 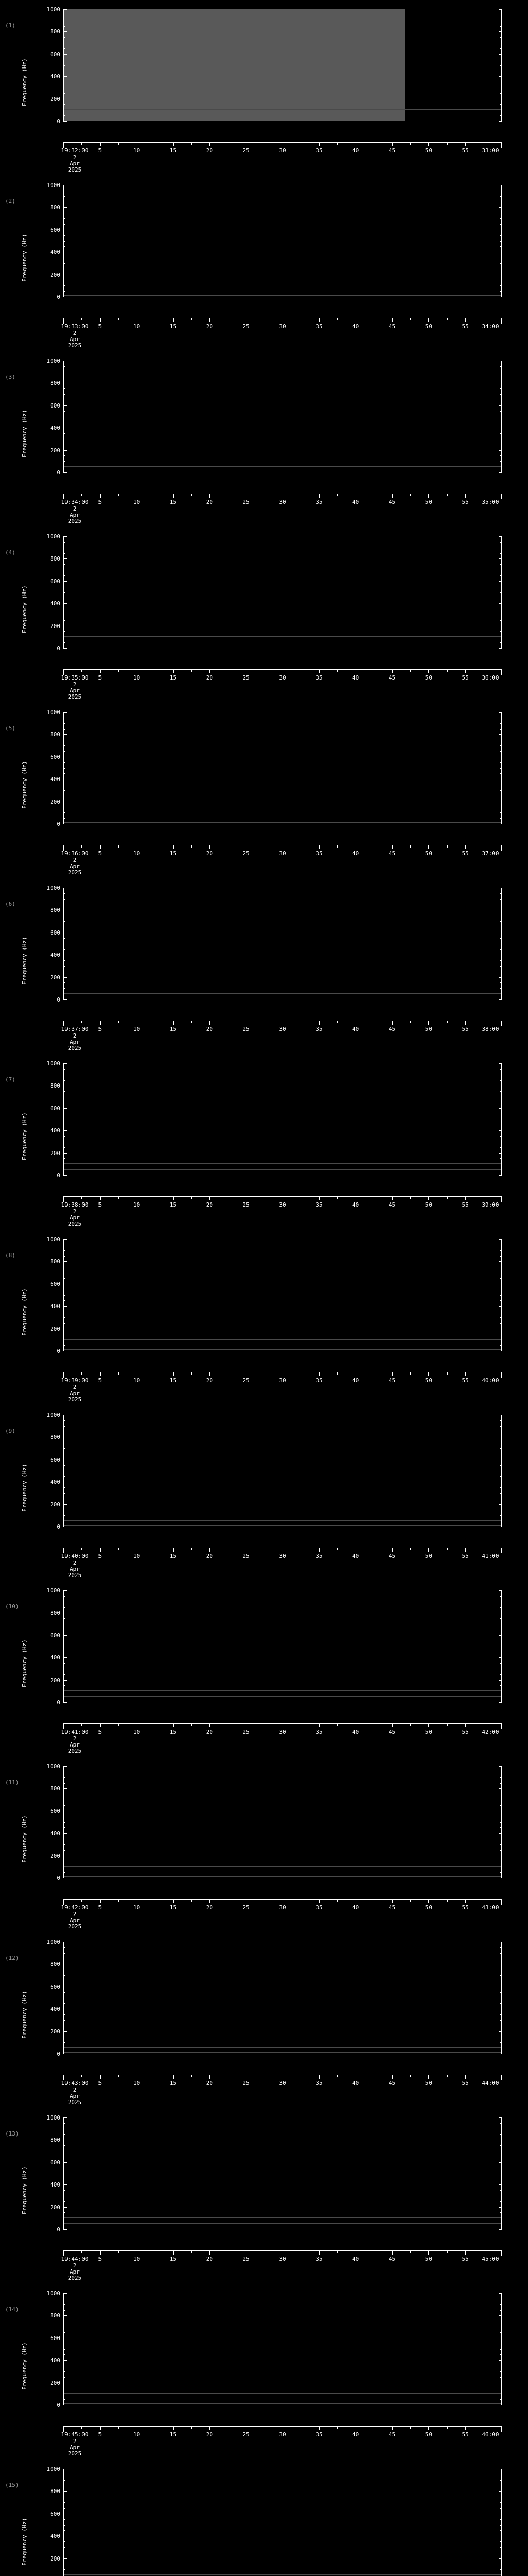 What do you see at coordinates (75, 1563) in the screenshot?
I see `x-axis-date-day: 2` at bounding box center [75, 1563].